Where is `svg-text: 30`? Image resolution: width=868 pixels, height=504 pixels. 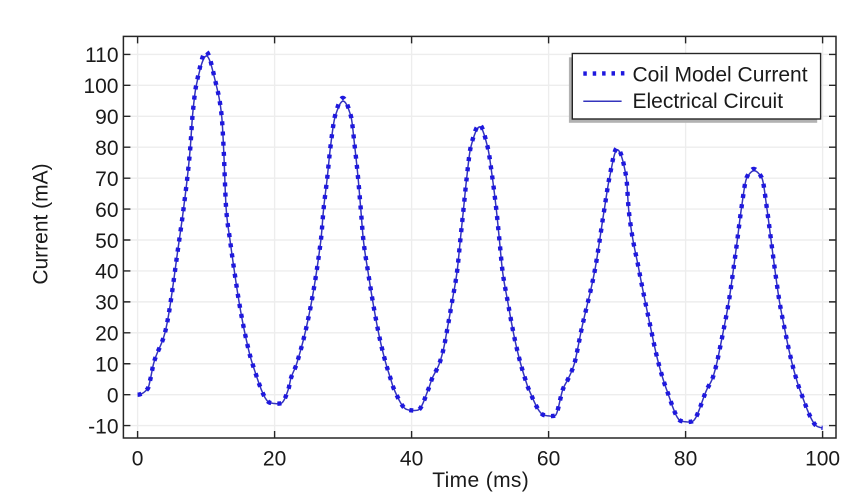
svg-text: 30 is located at coordinates (106, 303).